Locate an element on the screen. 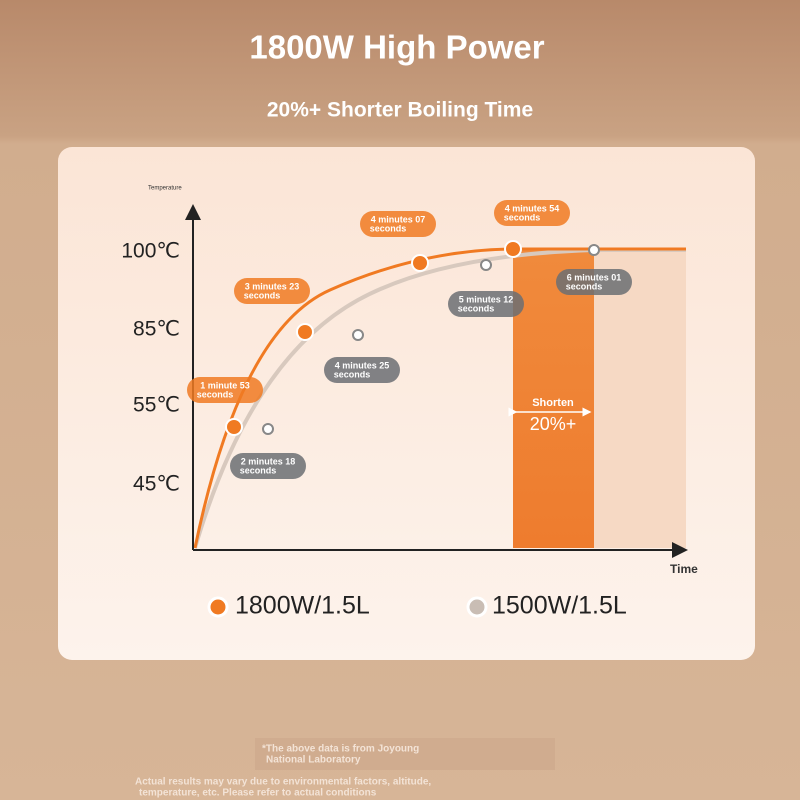 The height and width of the screenshot is (805, 800). y-label: 55℃ is located at coordinates (156, 405).